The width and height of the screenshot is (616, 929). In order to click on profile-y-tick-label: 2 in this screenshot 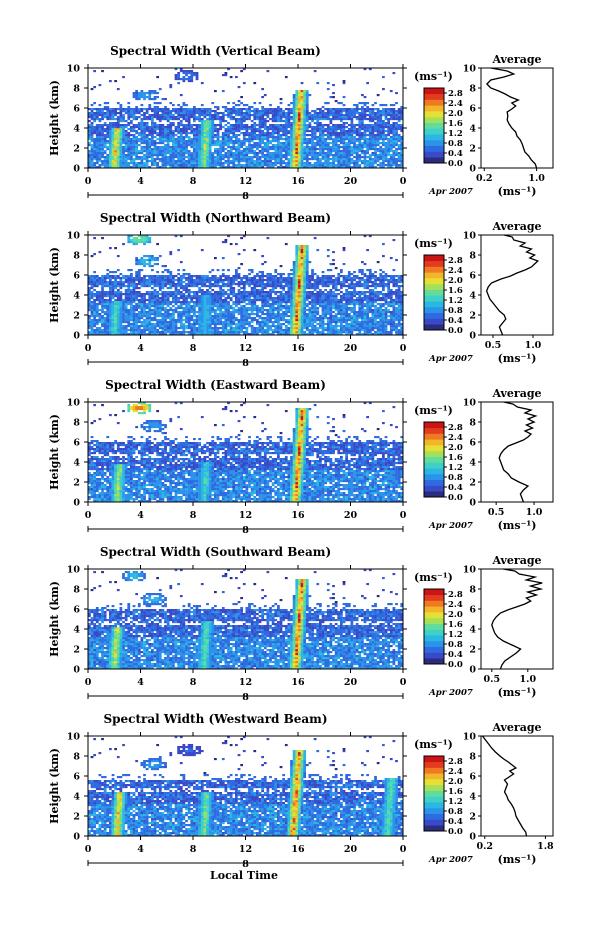, I will do `click(472, 316)`.